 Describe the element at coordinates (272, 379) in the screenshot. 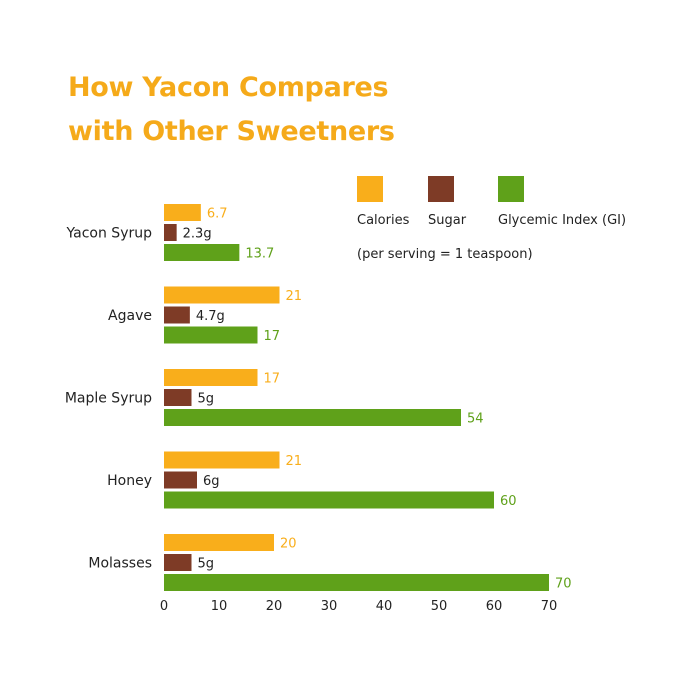

I see `value-label-calories-maple-syrup: 17` at that location.